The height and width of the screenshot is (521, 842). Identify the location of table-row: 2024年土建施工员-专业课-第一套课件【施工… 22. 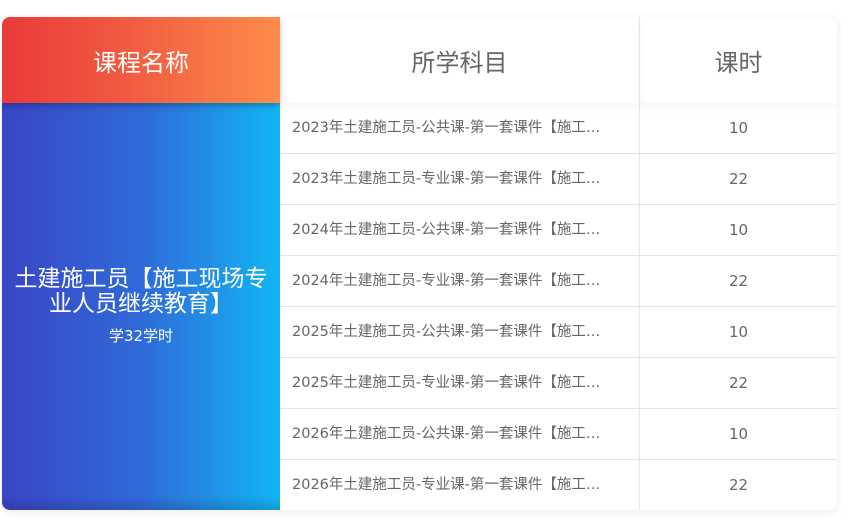
(558, 281).